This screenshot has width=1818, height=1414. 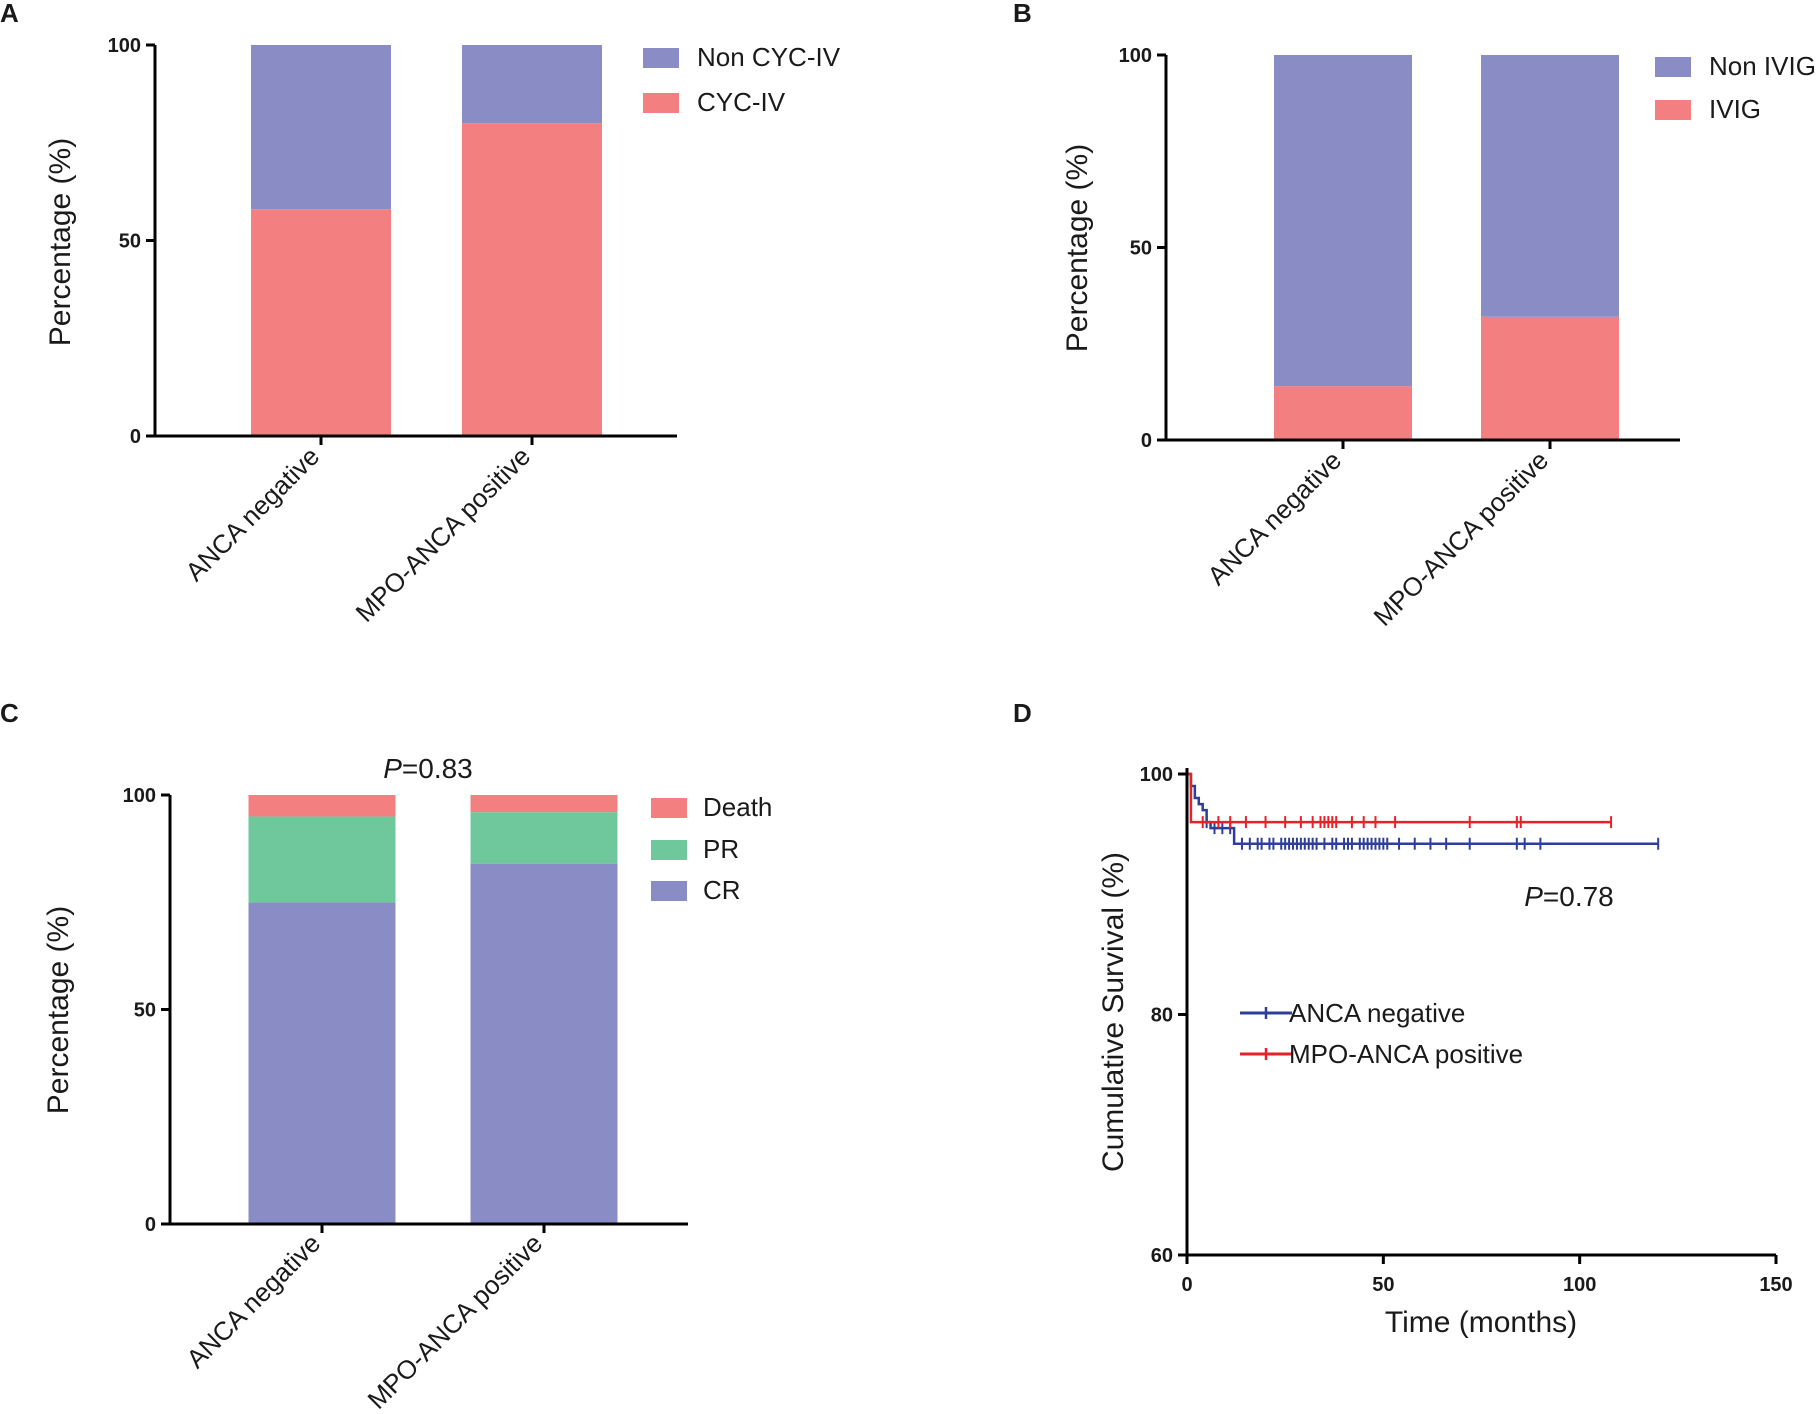 I want to click on panel-b-bar-ivig-mpo-anca-positive, so click(x=1550, y=378).